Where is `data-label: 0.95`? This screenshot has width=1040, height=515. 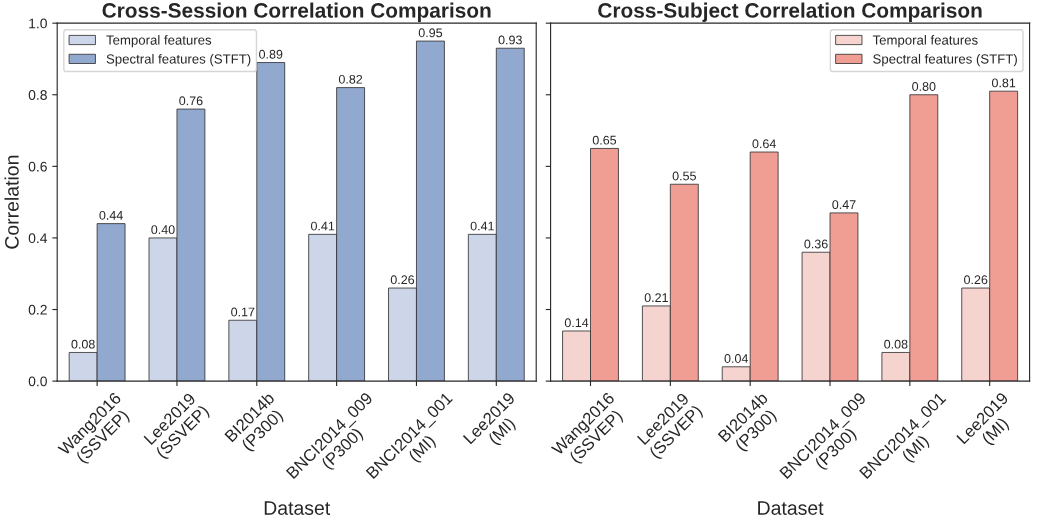
data-label: 0.95 is located at coordinates (430, 33).